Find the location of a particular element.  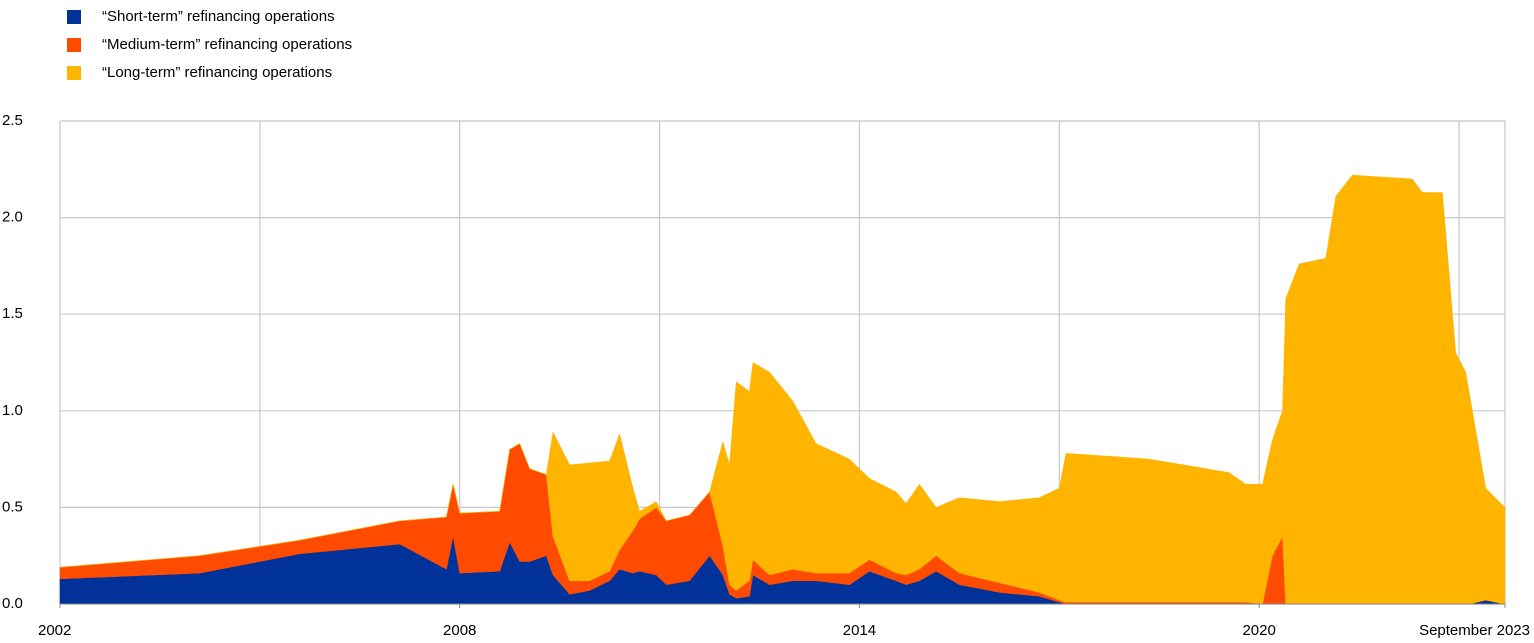

x-tick-label: 2014 is located at coordinates (859, 630).